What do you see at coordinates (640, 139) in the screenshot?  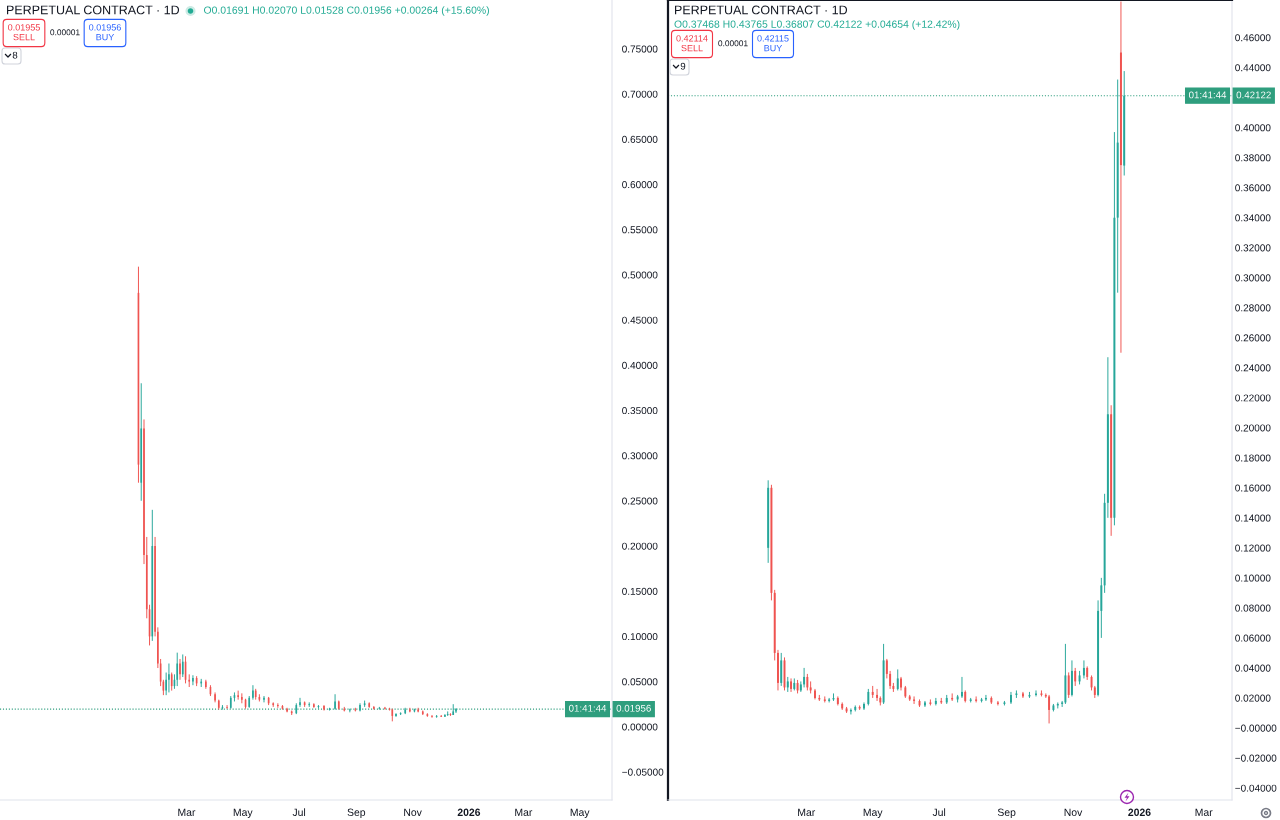 I see `y-tick-label: 0.65000` at bounding box center [640, 139].